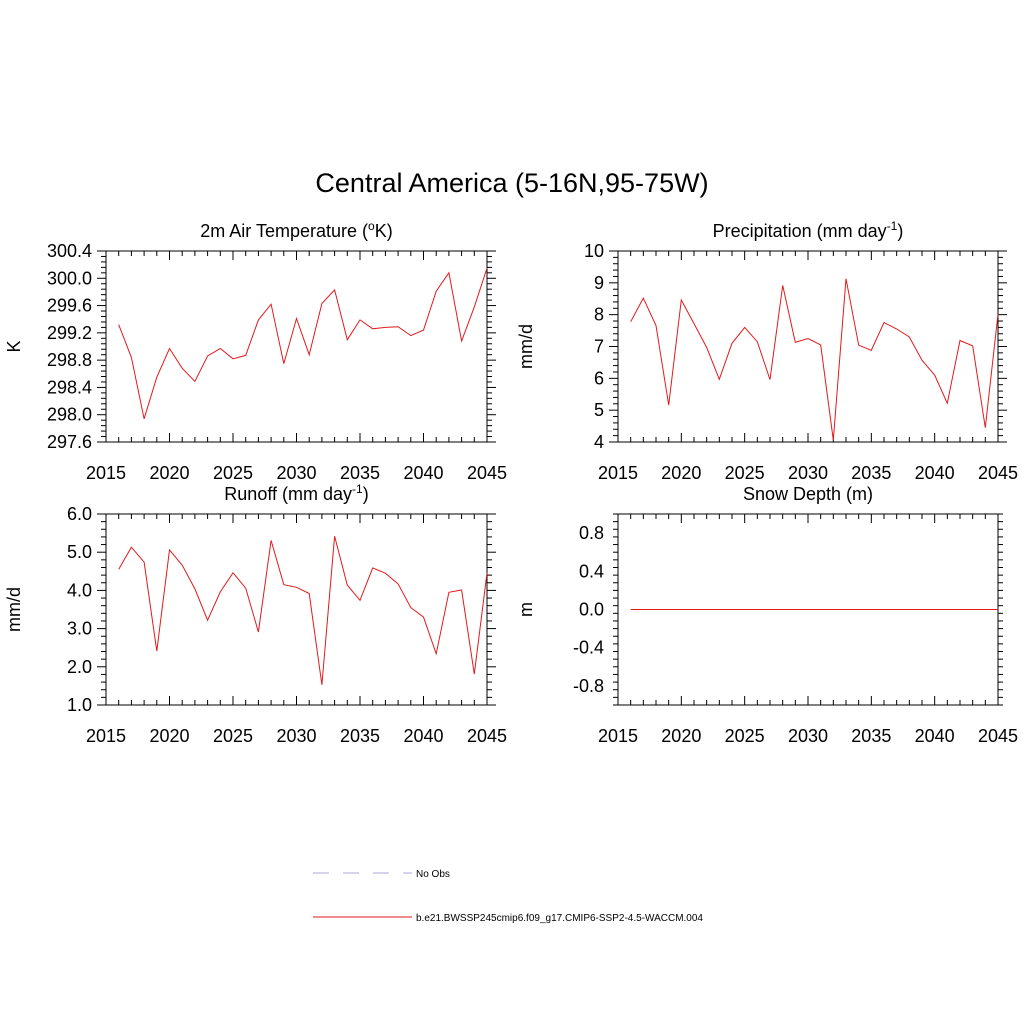 Image resolution: width=1024 pixels, height=1024 pixels. I want to click on y-tick-label: 1.0, so click(79, 705).